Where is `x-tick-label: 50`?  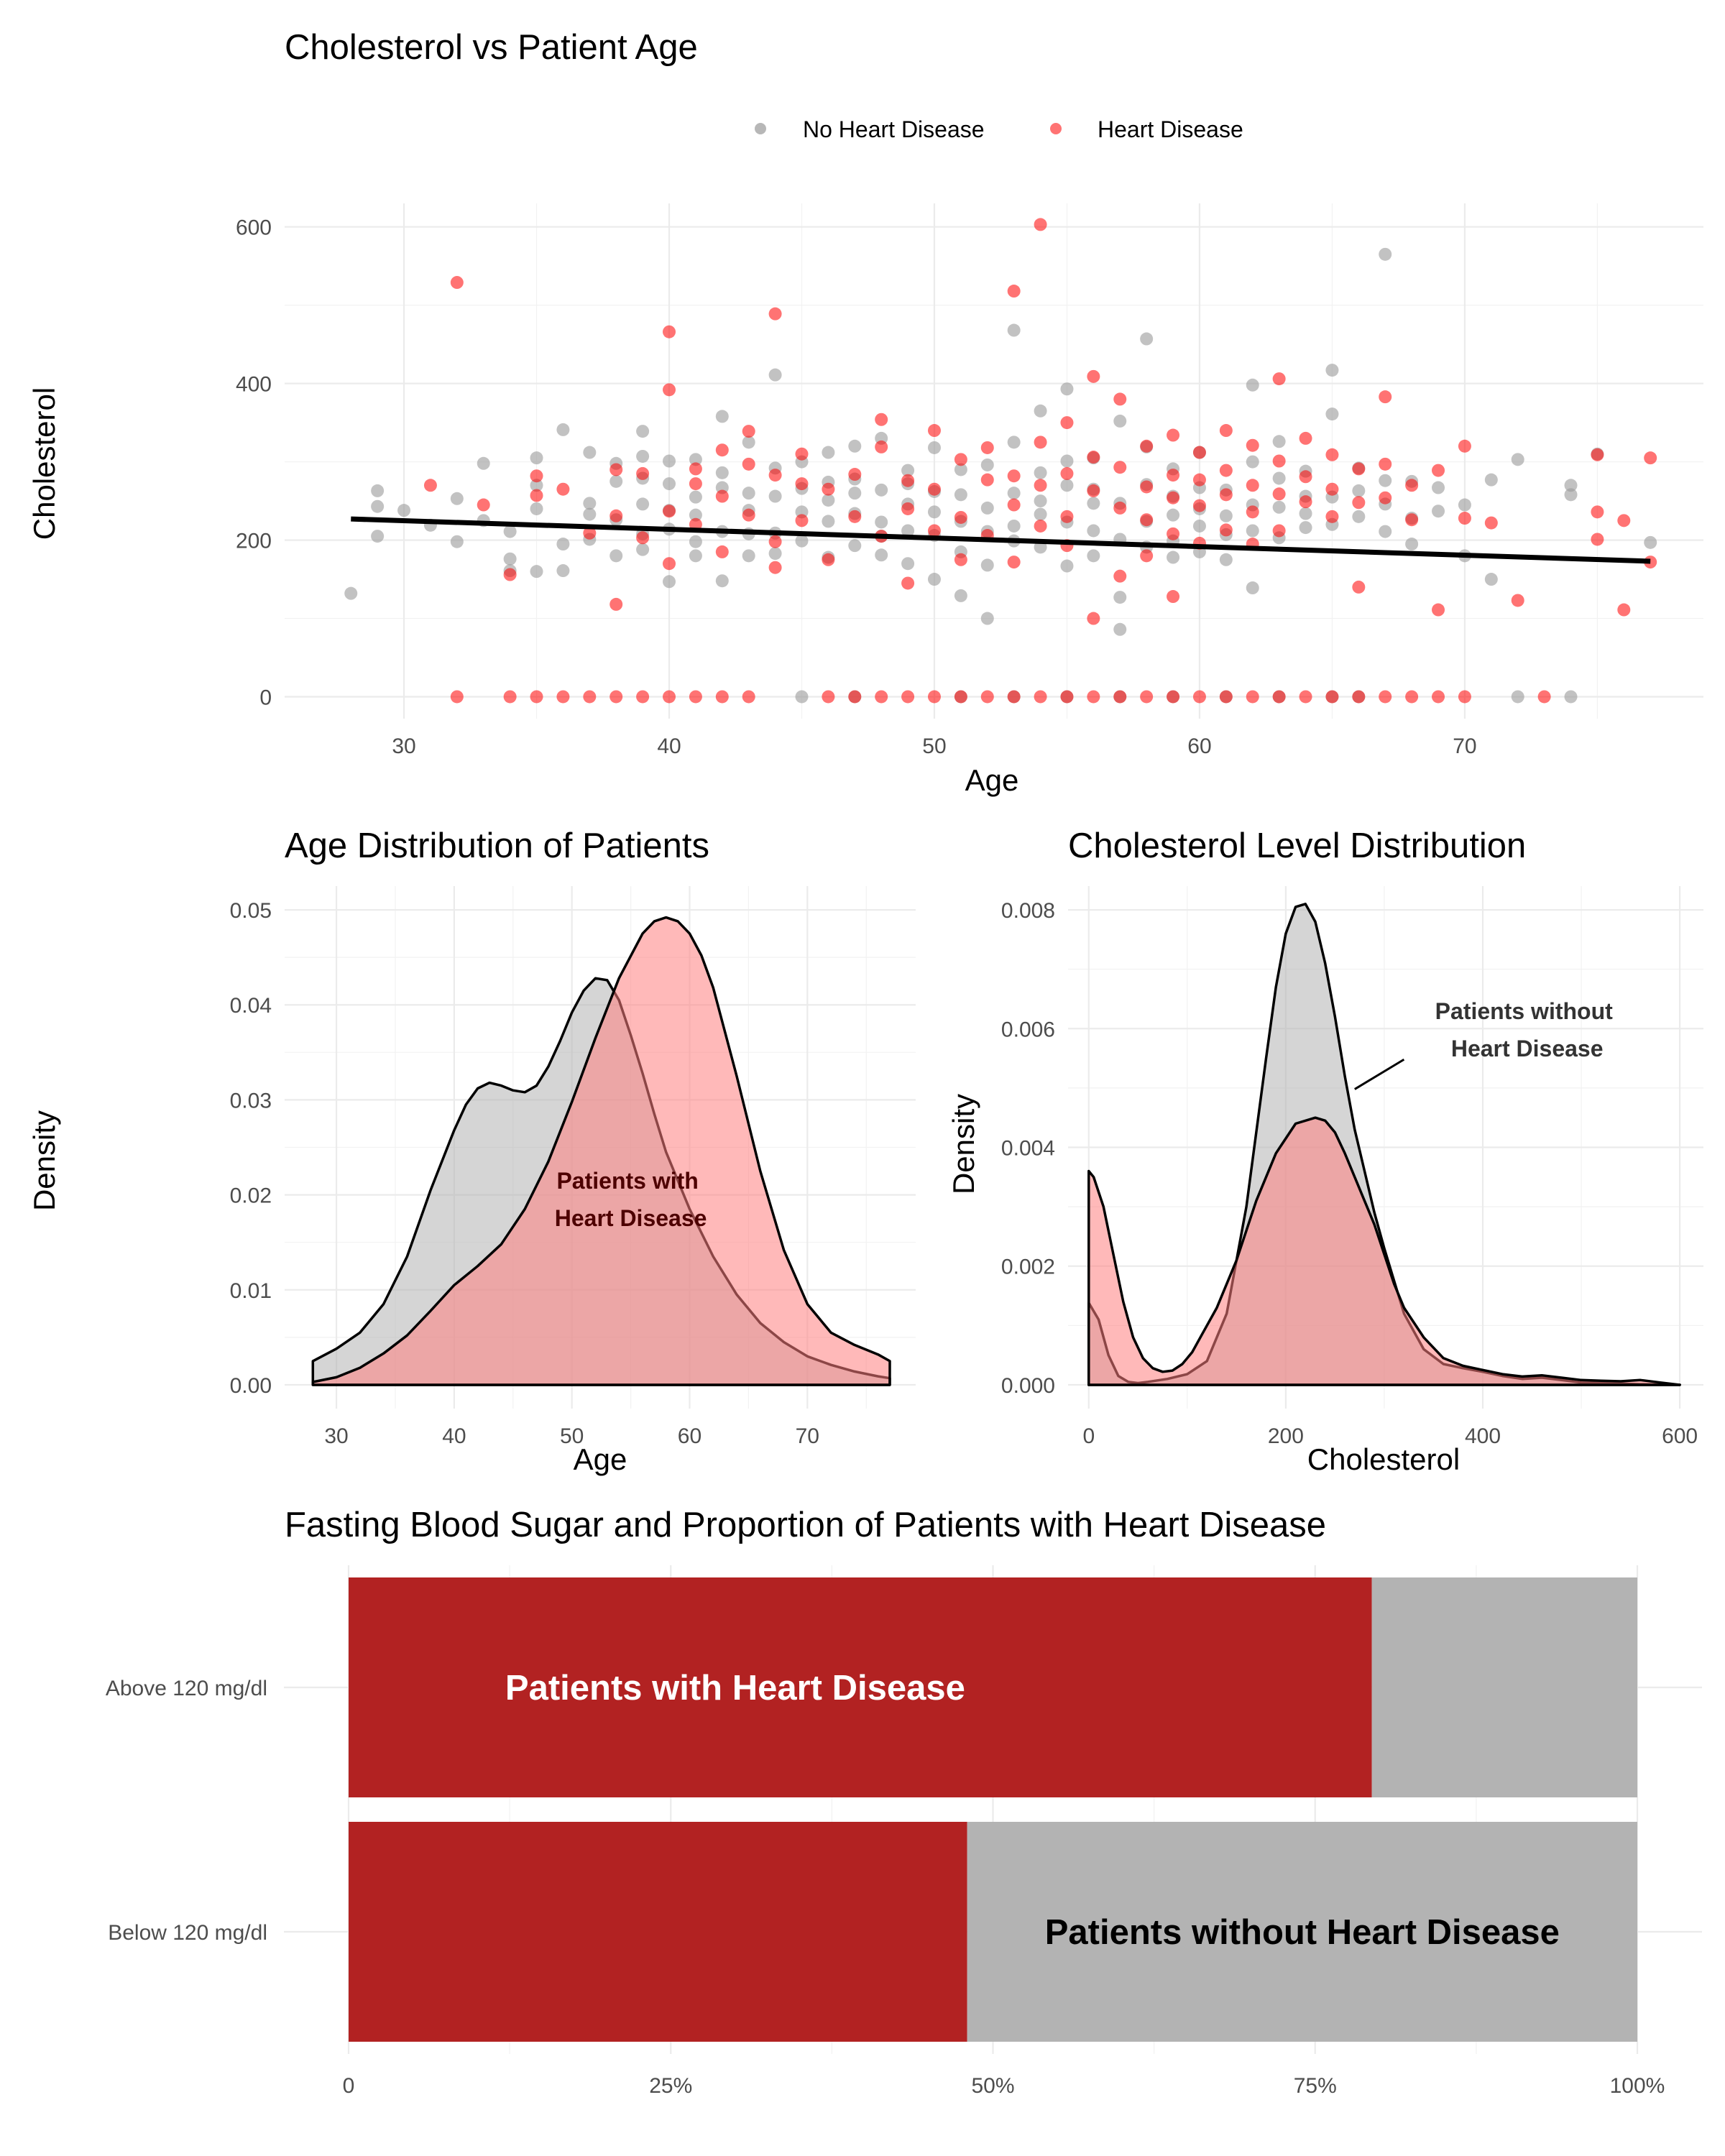 x-tick-label: 50 is located at coordinates (572, 1436).